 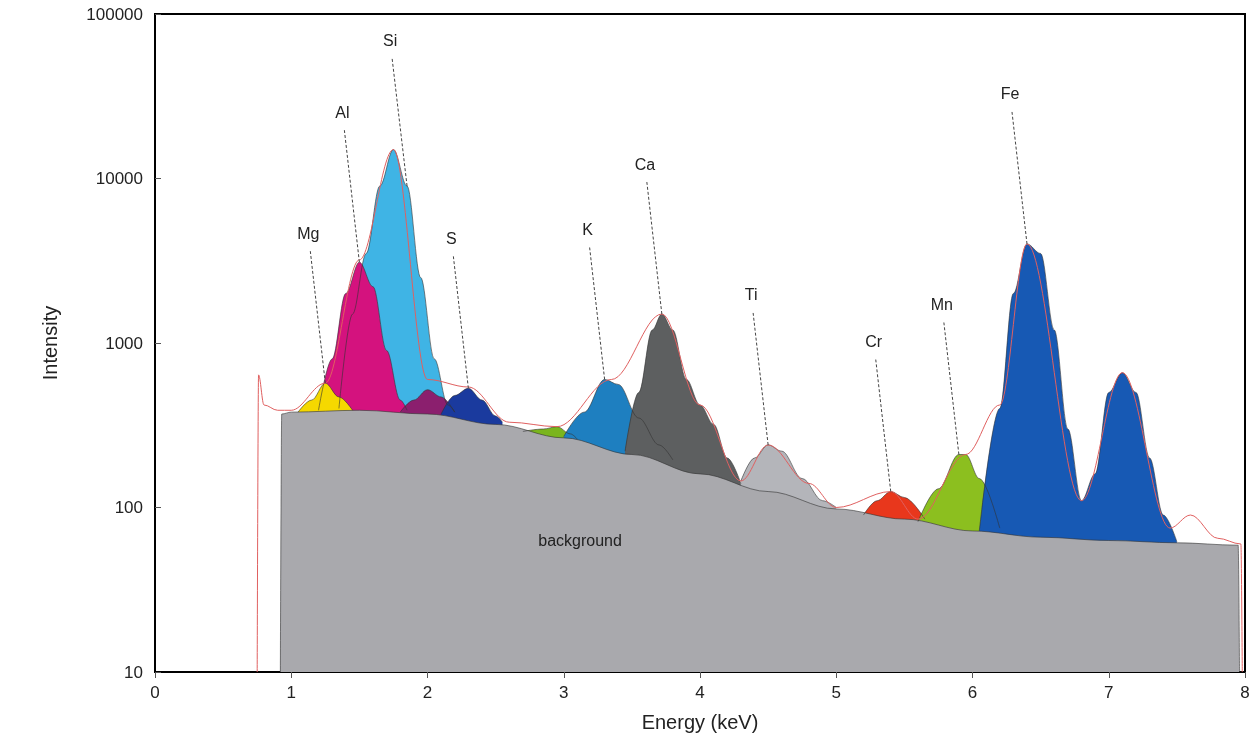 I want to click on annotation: K, so click(x=588, y=229).